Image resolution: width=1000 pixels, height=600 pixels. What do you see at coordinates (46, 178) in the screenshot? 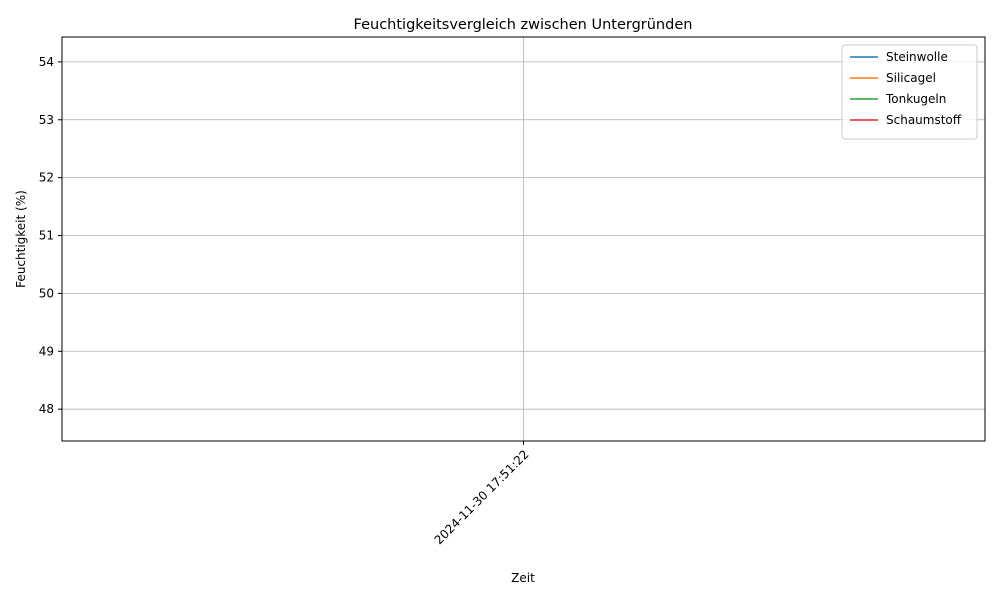
I see `y-tick-label: 52` at bounding box center [46, 178].